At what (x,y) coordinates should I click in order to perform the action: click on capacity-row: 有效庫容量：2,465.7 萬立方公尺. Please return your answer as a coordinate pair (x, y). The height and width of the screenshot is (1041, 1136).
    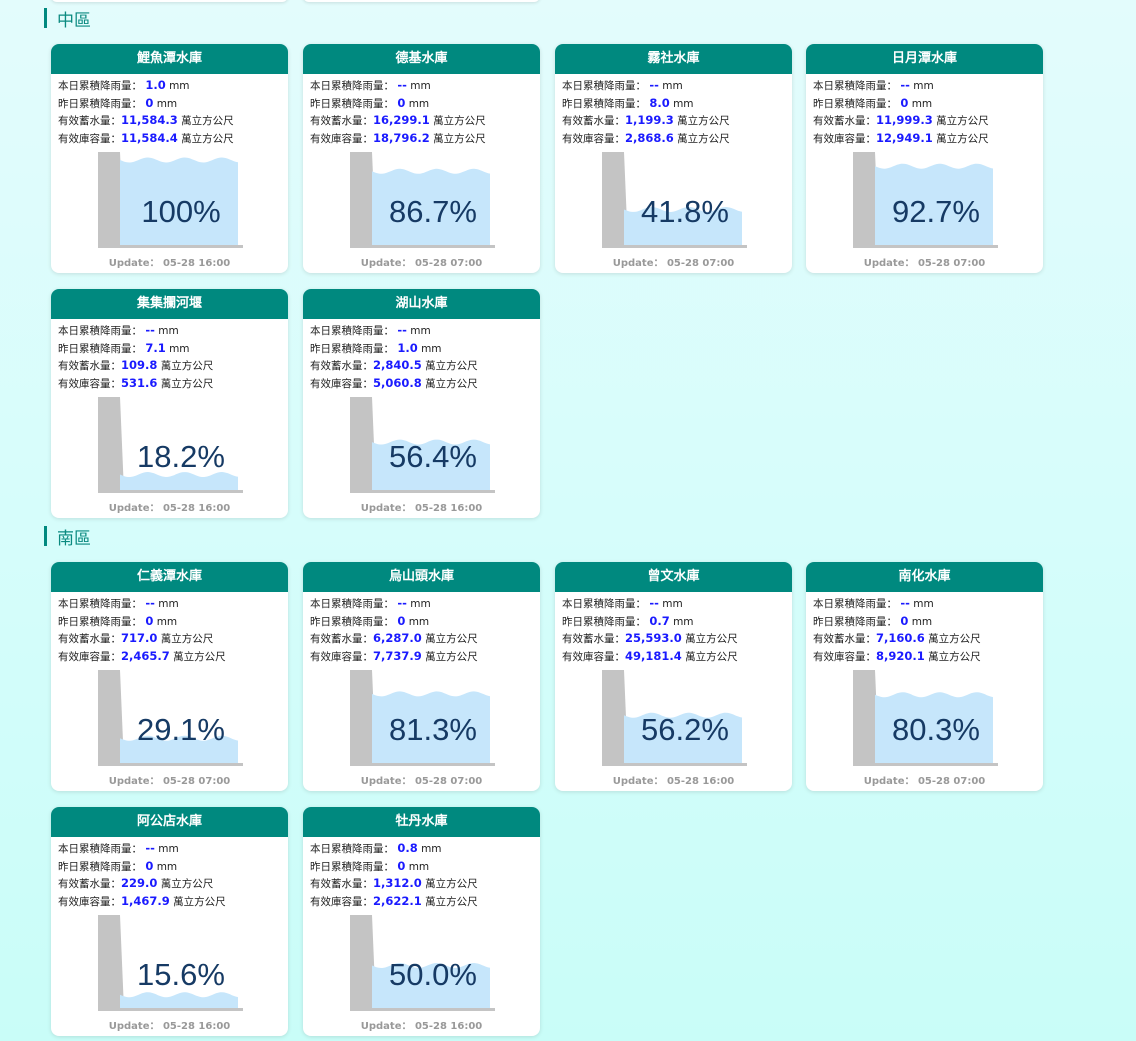
    Looking at the image, I should click on (142, 655).